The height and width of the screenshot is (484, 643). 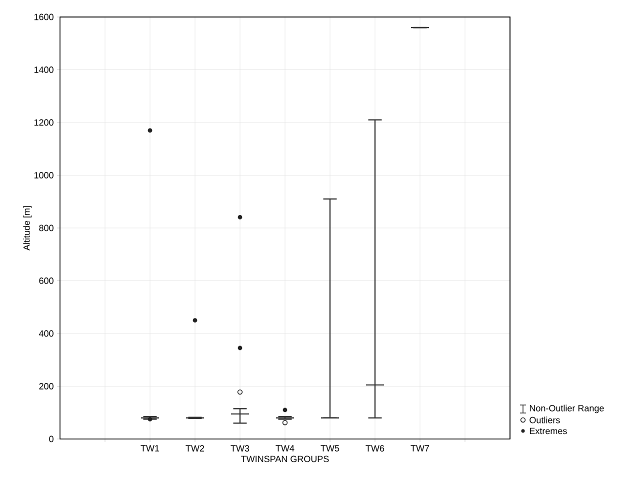 What do you see at coordinates (420, 448) in the screenshot?
I see `x-tick-label: TW7` at bounding box center [420, 448].